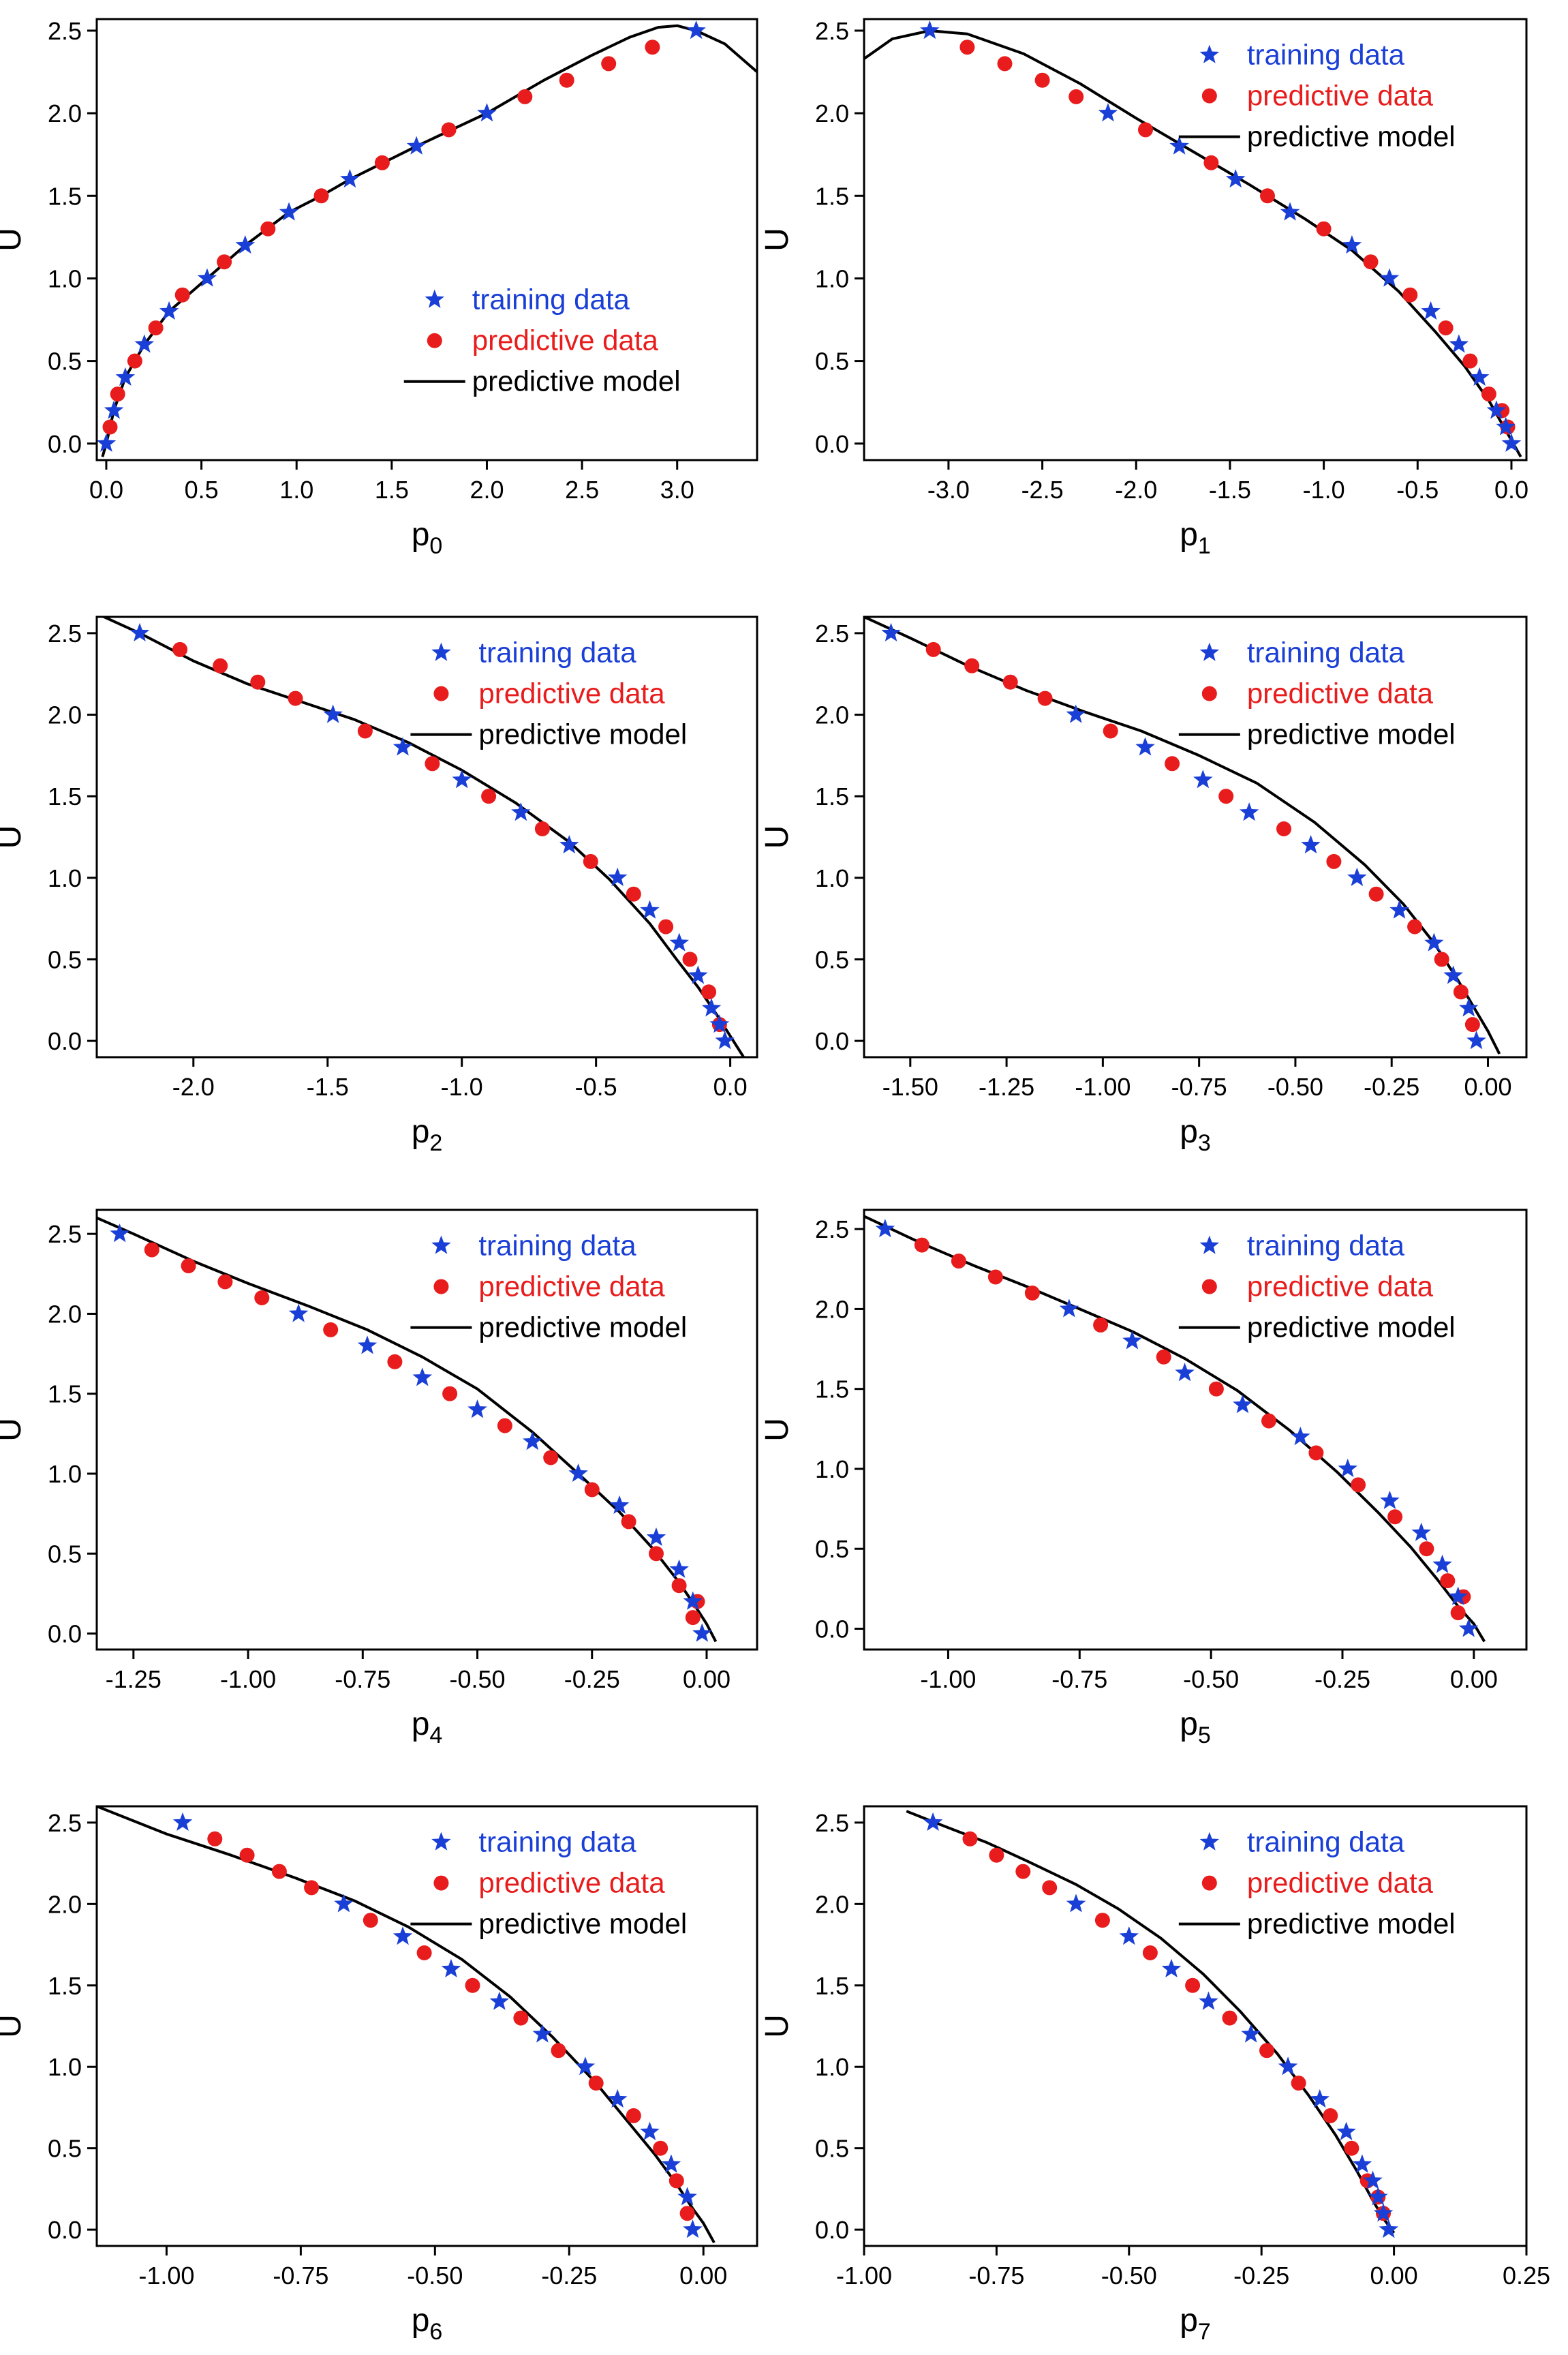 The height and width of the screenshot is (2355, 1568). Describe the element at coordinates (864, 2276) in the screenshot. I see `x-tick-label: -1.00` at that location.